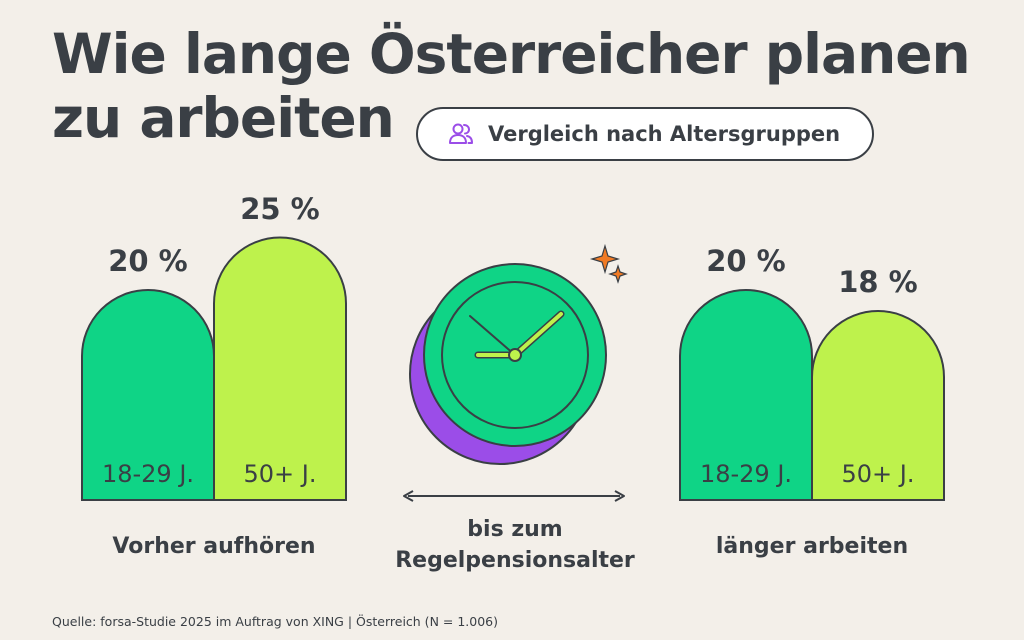  I want to click on bar-value-label-0-0: 20 %, so click(148, 261).